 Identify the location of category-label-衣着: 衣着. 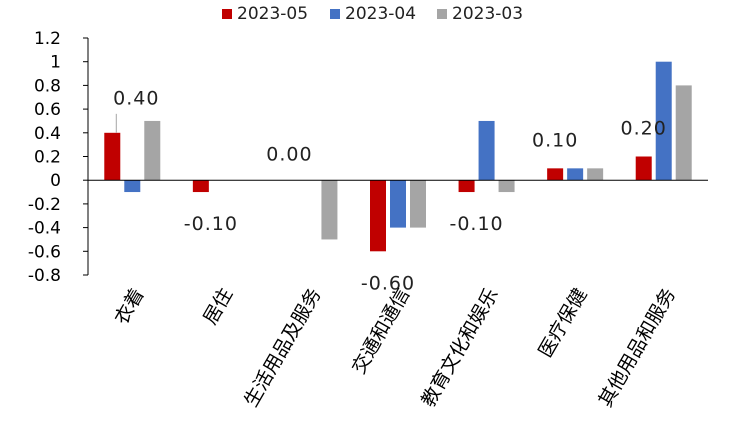
(130, 307).